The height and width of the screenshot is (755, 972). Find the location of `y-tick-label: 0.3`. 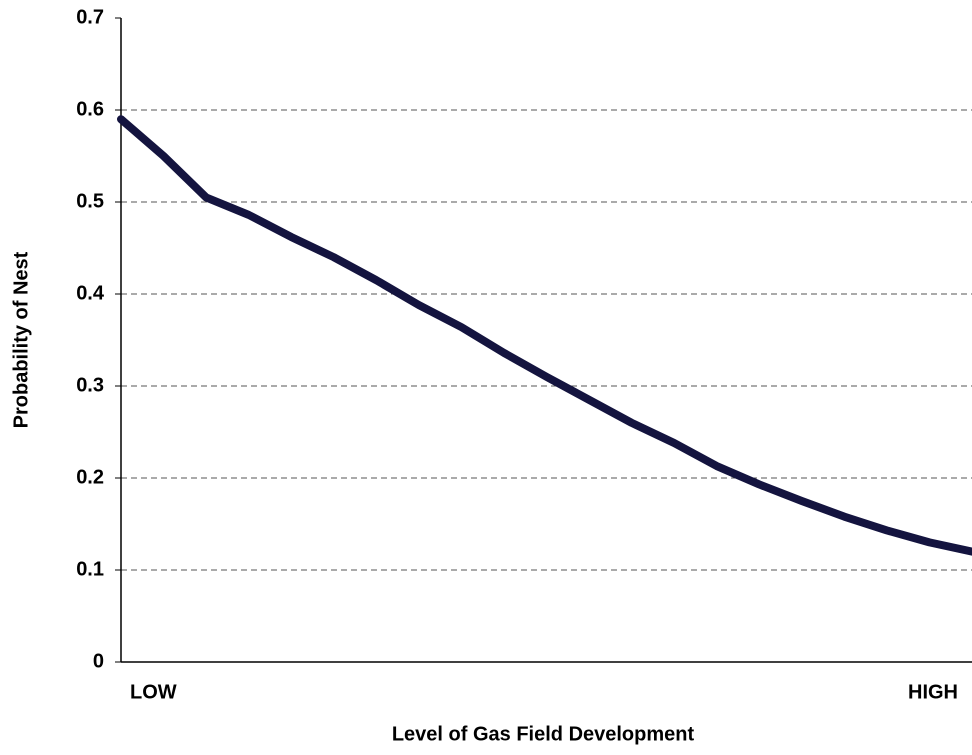

y-tick-label: 0.3 is located at coordinates (90, 385).